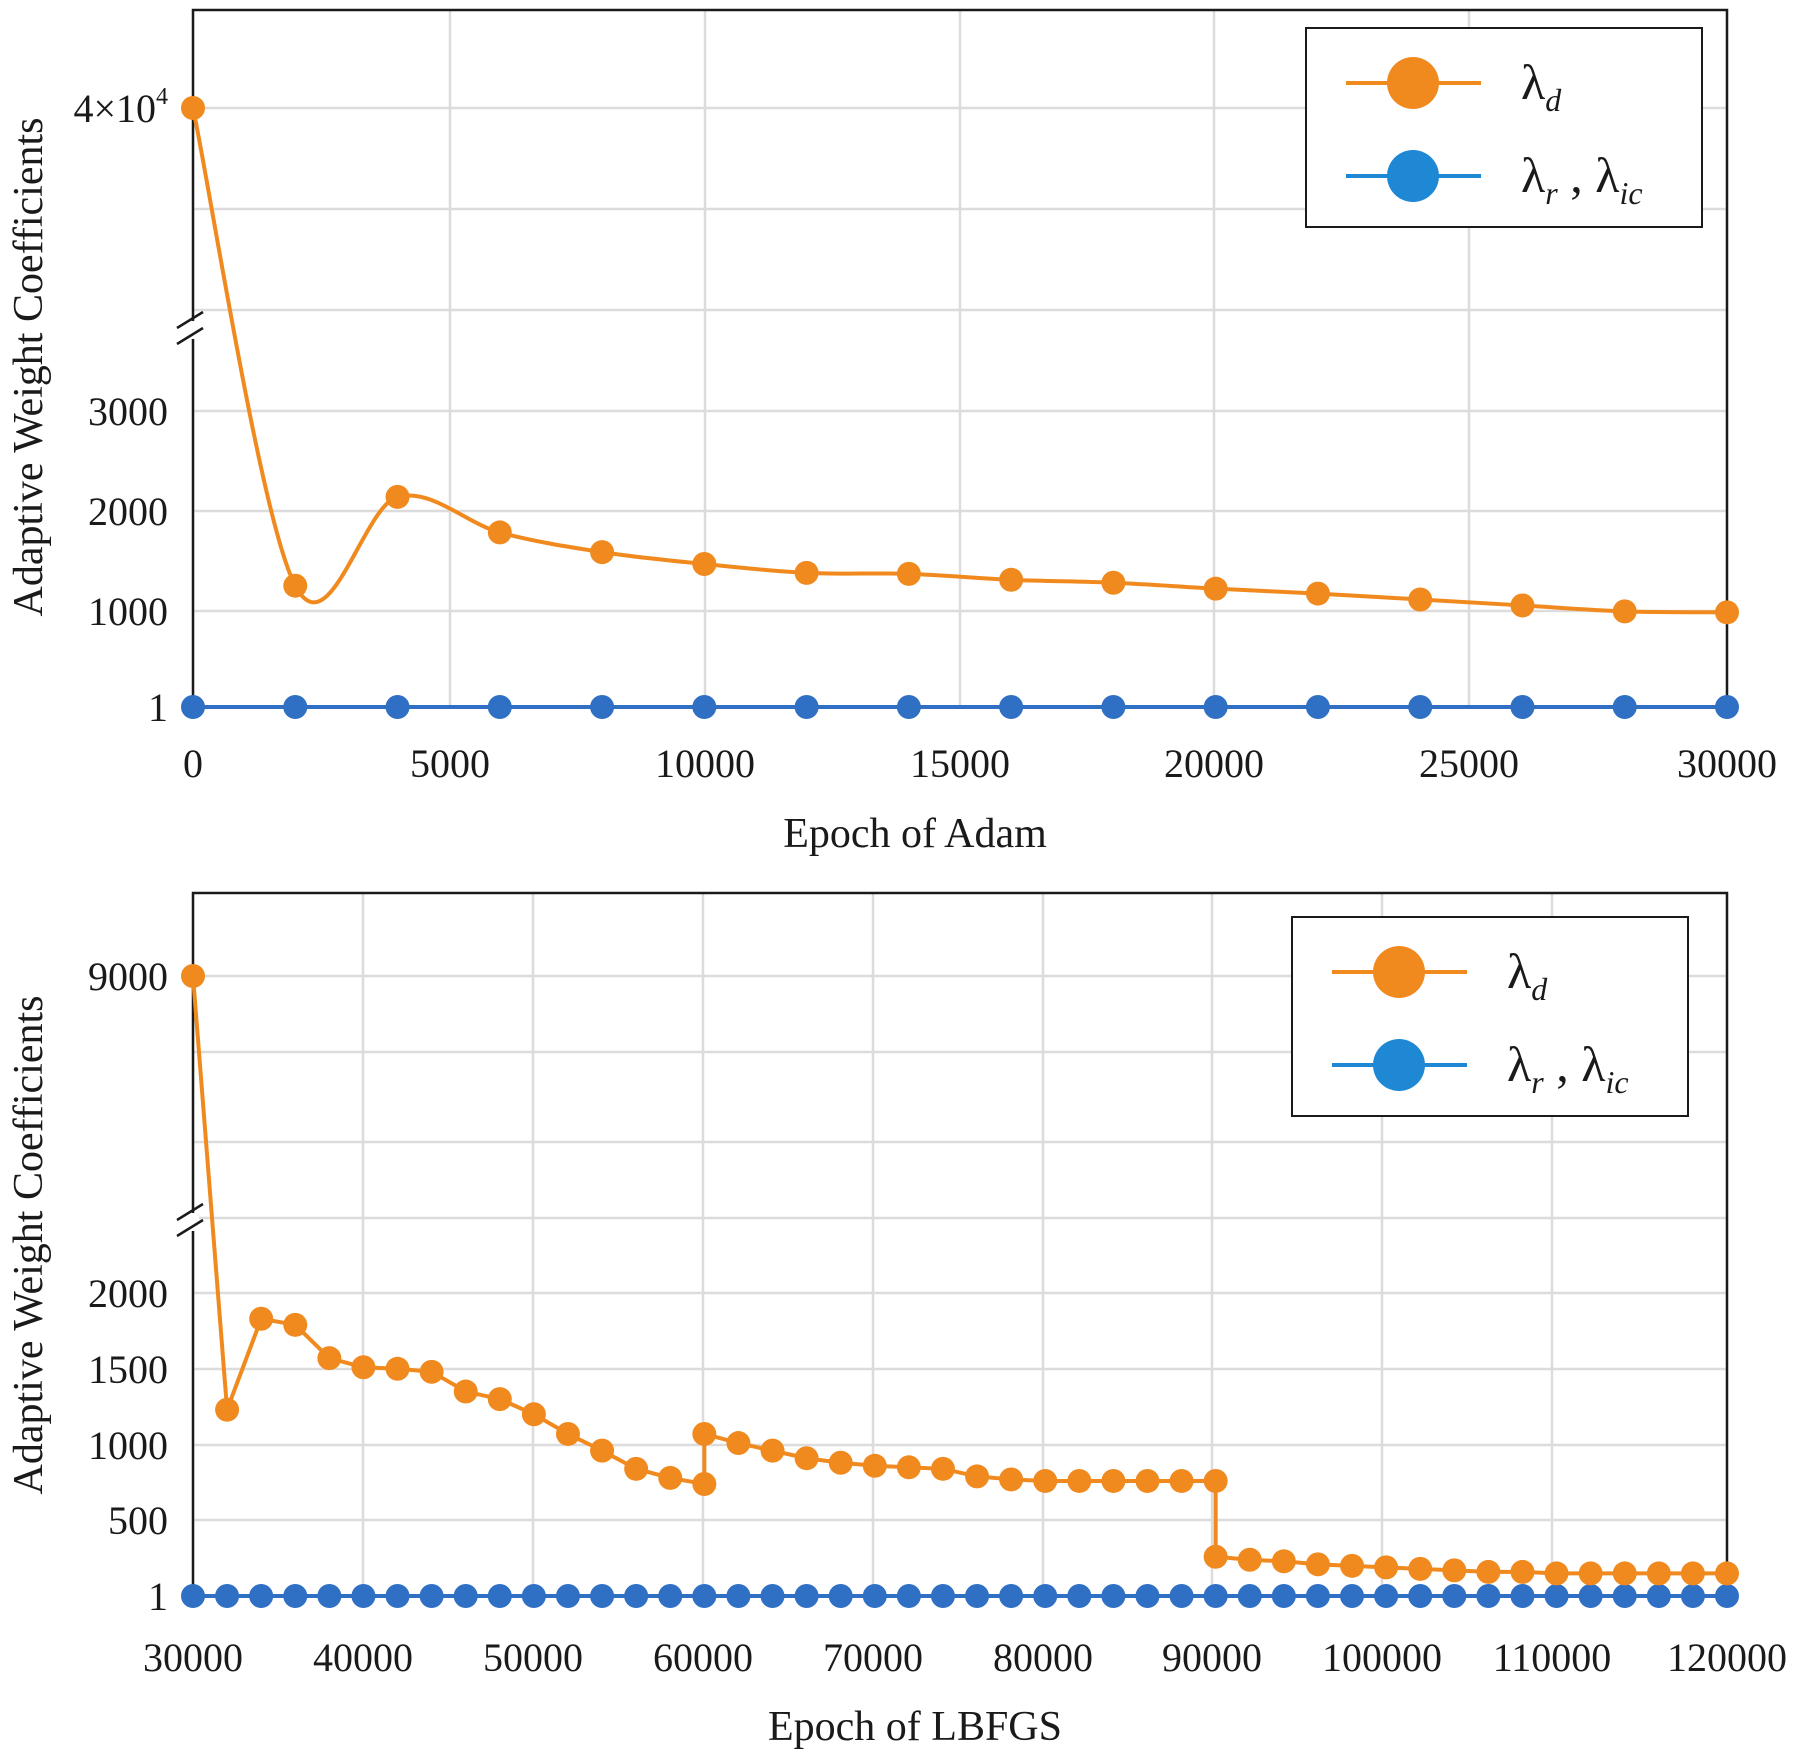  What do you see at coordinates (29, 1245) in the screenshot?
I see `y-axis-title: Adaptive Weight Coefficients` at bounding box center [29, 1245].